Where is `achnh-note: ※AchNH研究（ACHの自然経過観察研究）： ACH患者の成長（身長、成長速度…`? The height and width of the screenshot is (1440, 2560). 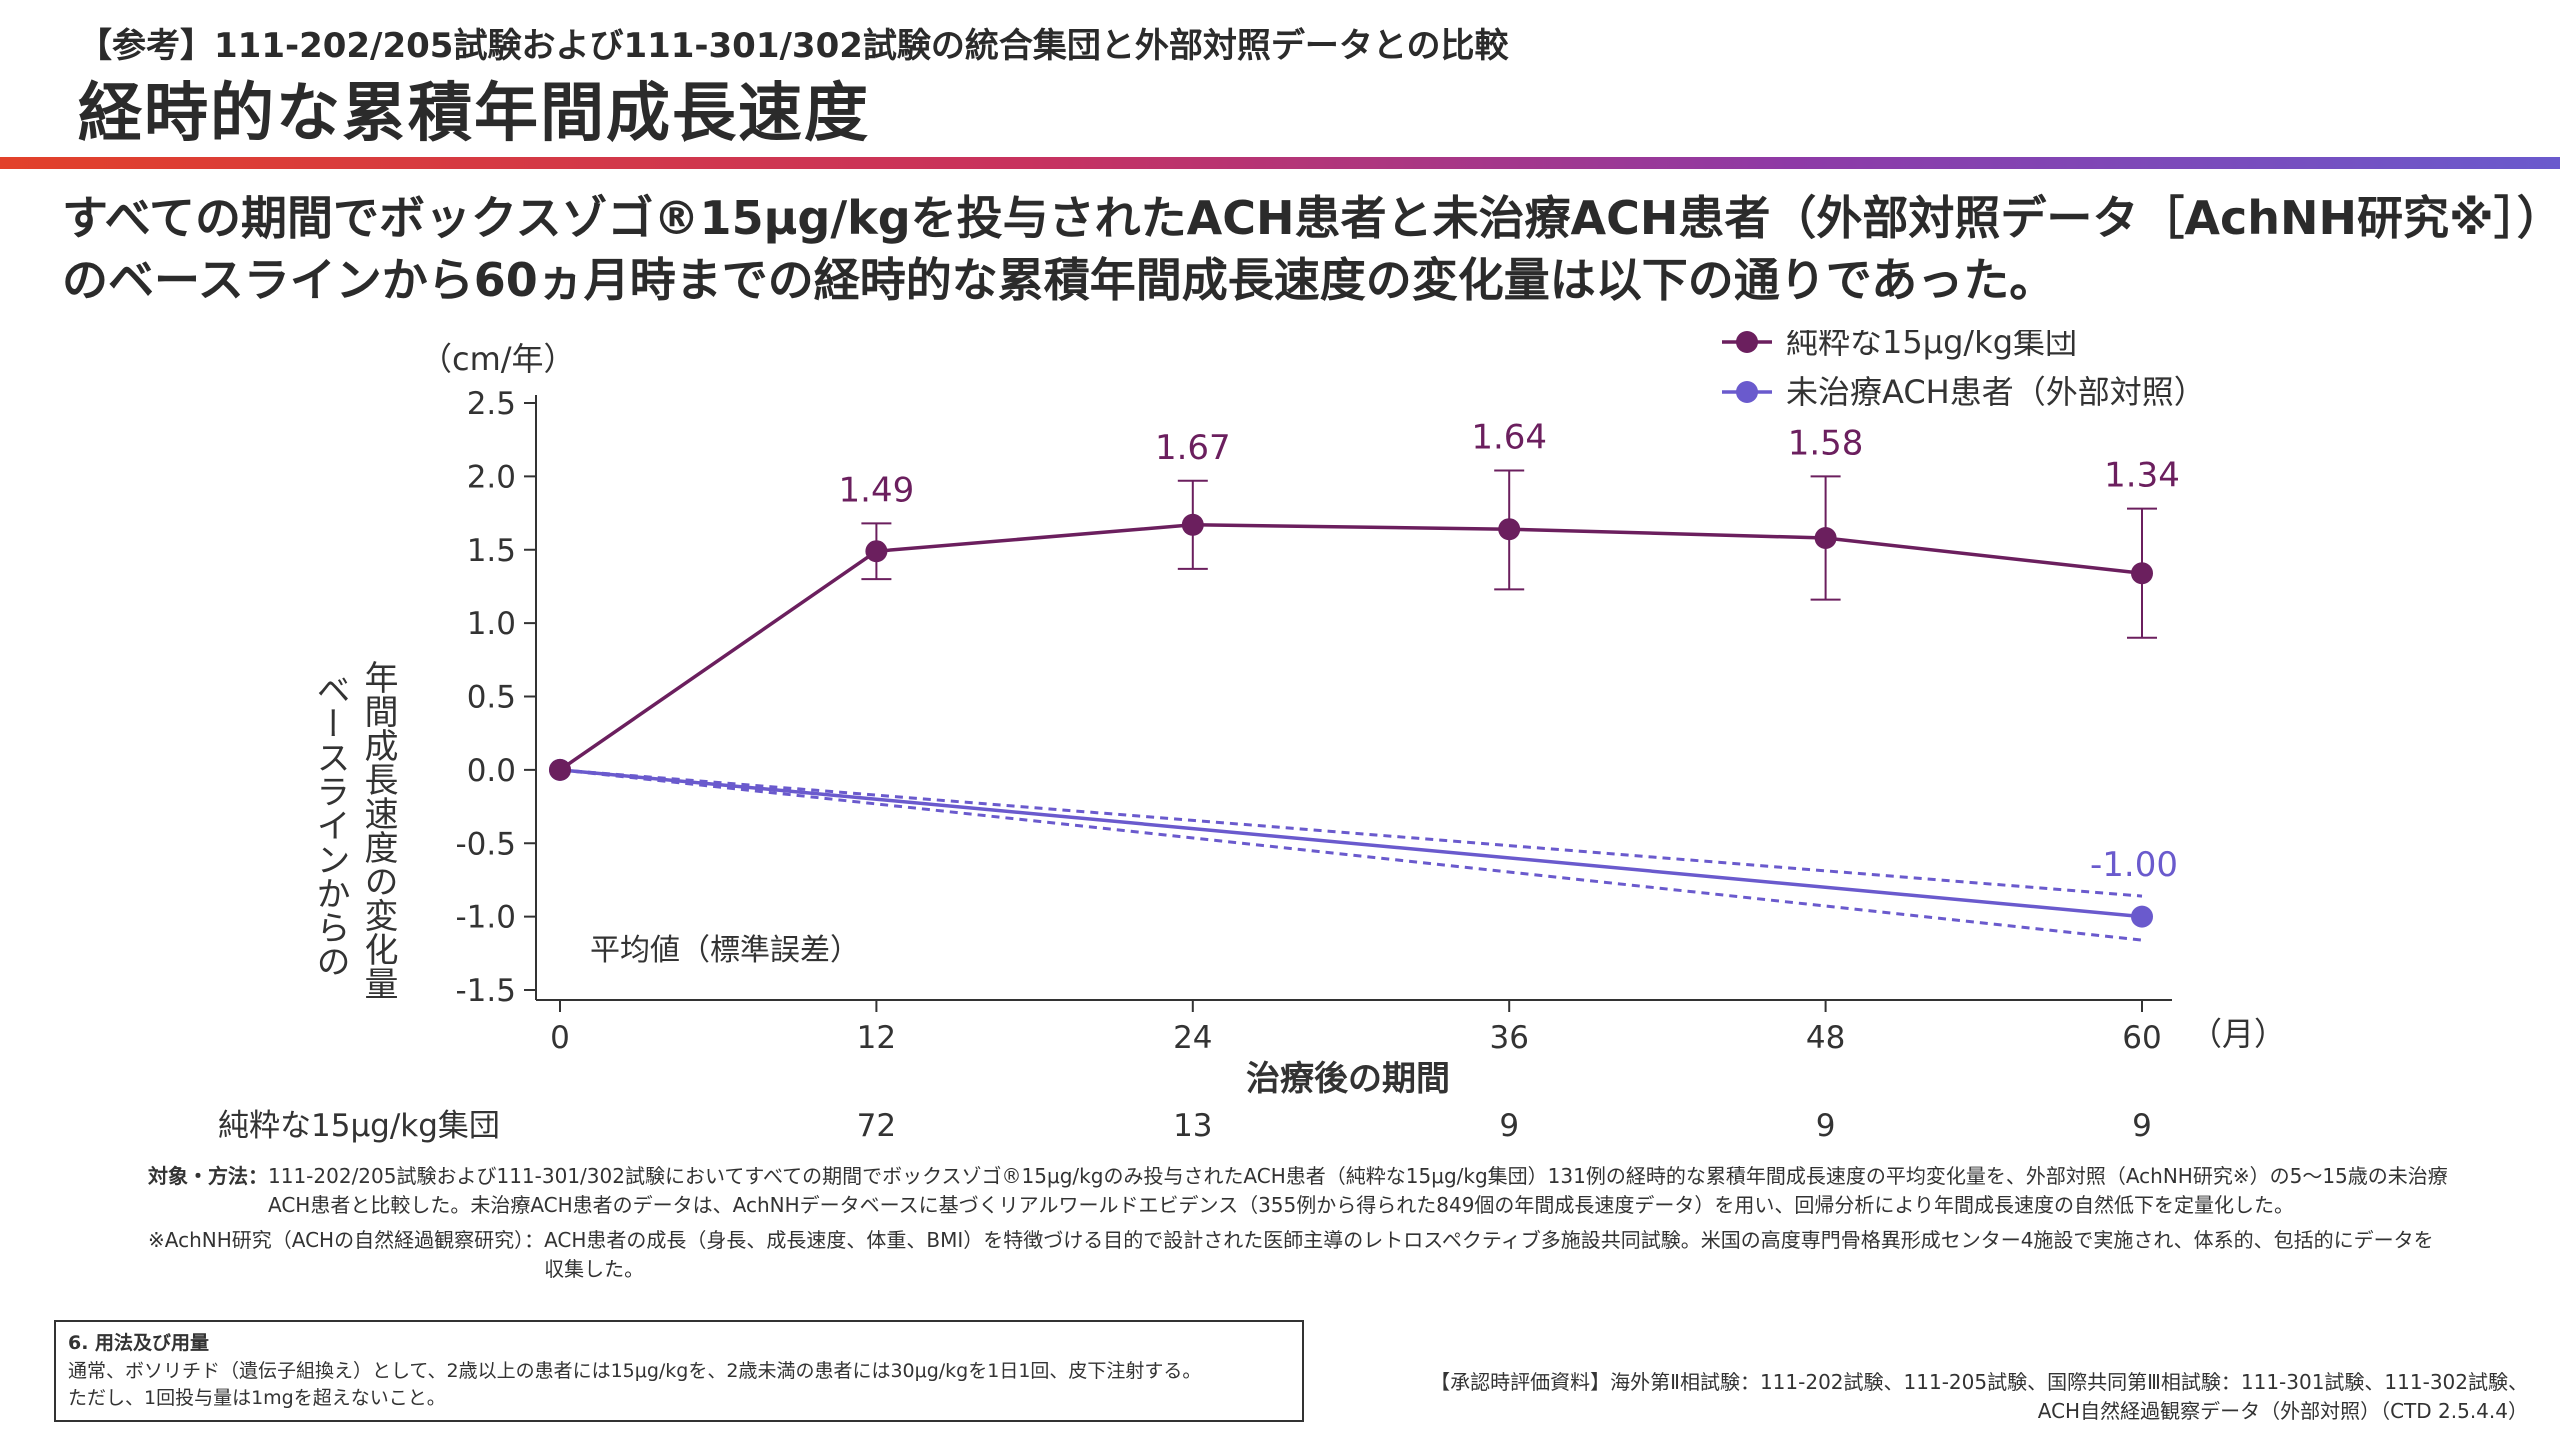
achnh-note: ※AchNH研究（ACHの自然経過観察研究）： ACH患者の成長（身長、成長速度… is located at coordinates (1298, 1255).